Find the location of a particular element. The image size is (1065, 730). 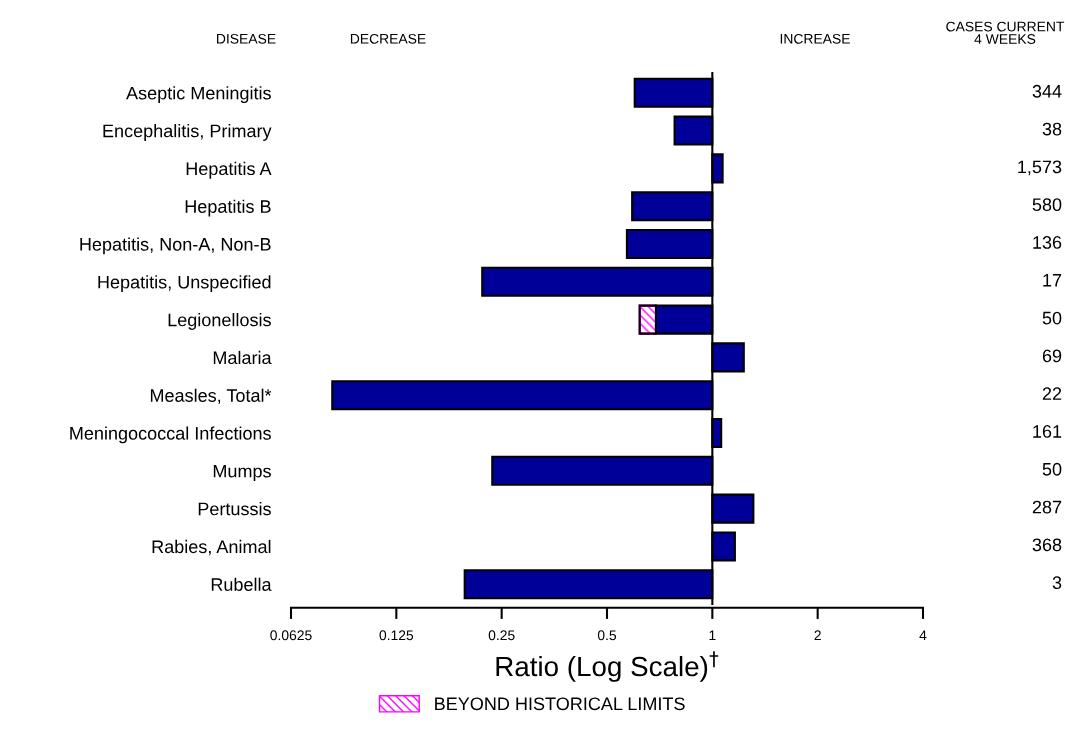

text: CASES CURRENT 4 WEEKS is located at coordinates (1005, 32).